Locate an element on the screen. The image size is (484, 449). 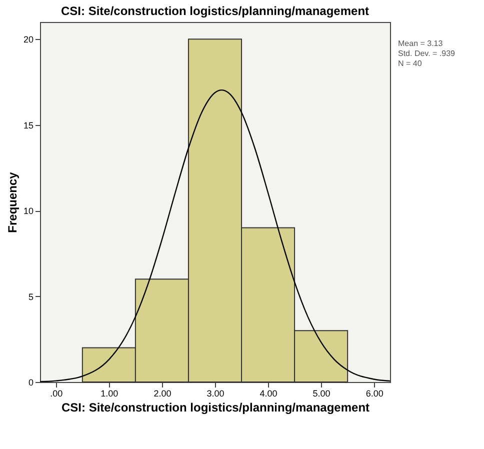
y-tick-label: 5 is located at coordinates (31, 297).